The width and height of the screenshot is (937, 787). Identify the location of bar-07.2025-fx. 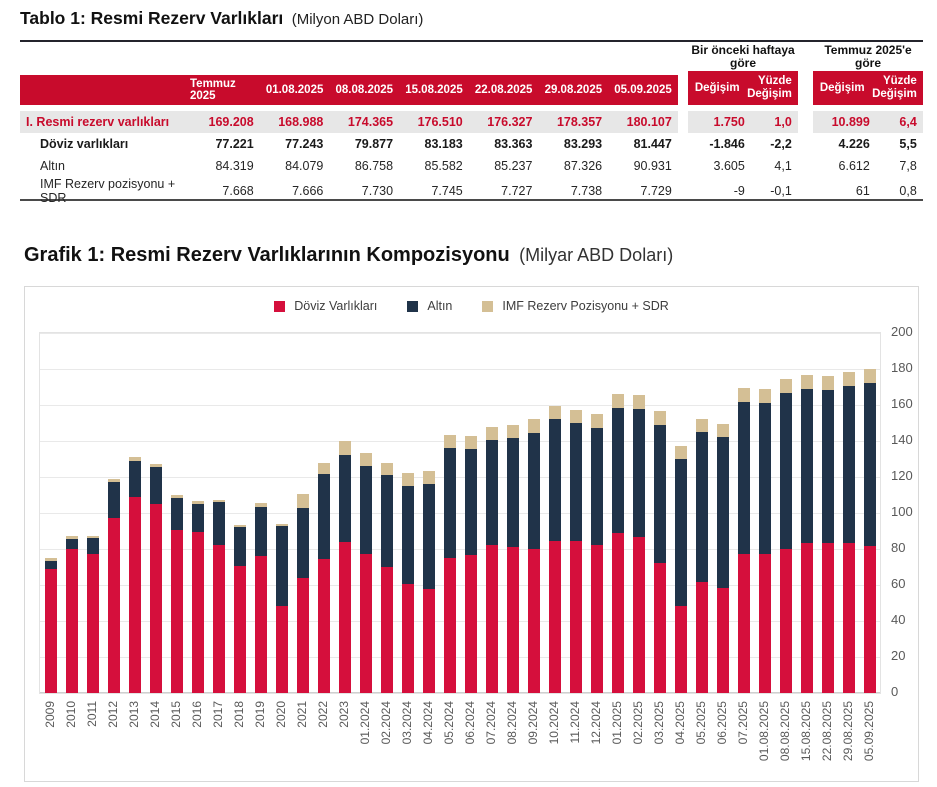
(743, 623).